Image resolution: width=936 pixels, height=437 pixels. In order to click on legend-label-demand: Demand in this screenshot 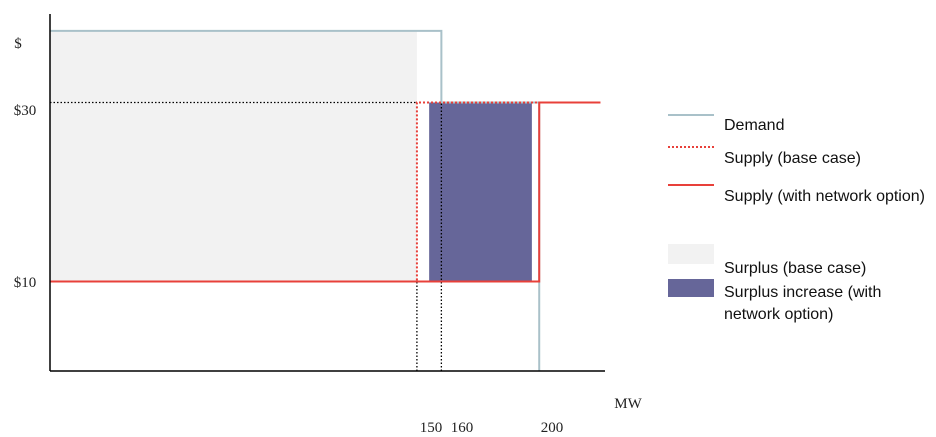, I will do `click(754, 125)`.